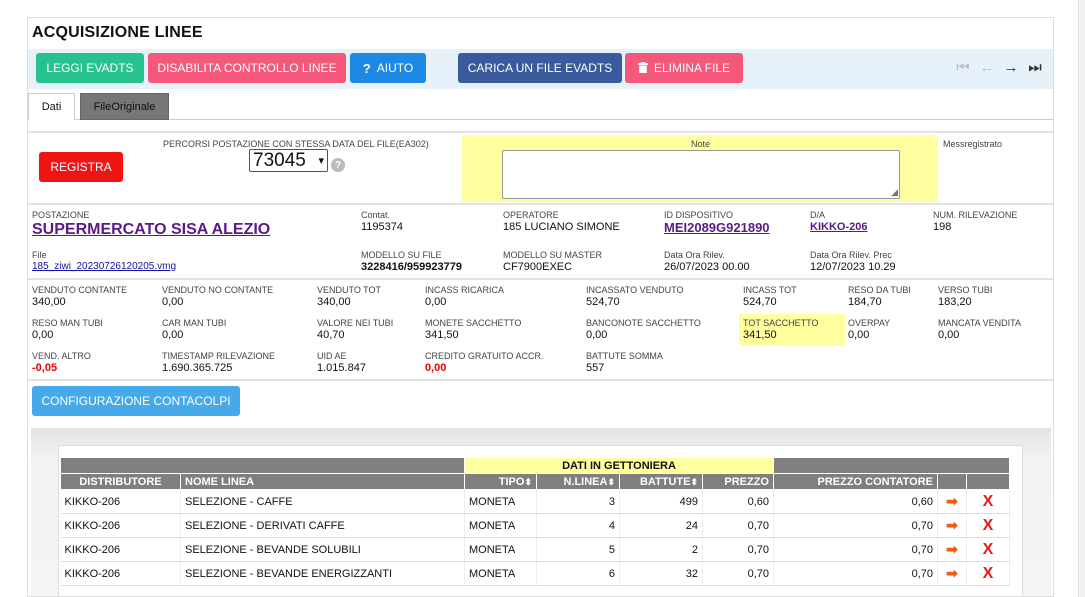  Describe the element at coordinates (965, 290) in the screenshot. I see `verso-tubi-label: VERSO TUBI` at that location.